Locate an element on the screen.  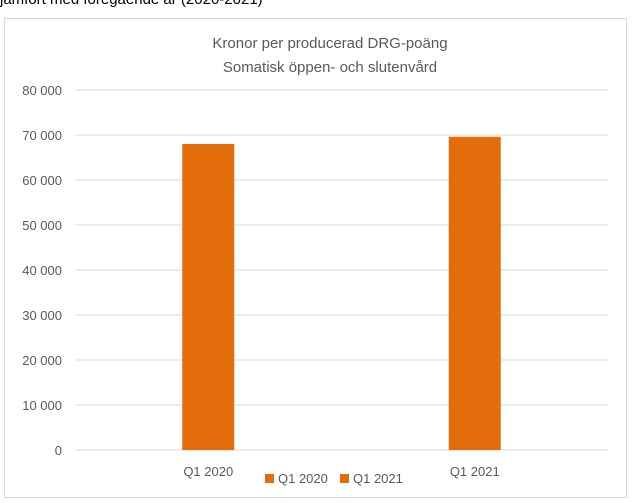
y-tick-label: 50 000 is located at coordinates (42, 225).